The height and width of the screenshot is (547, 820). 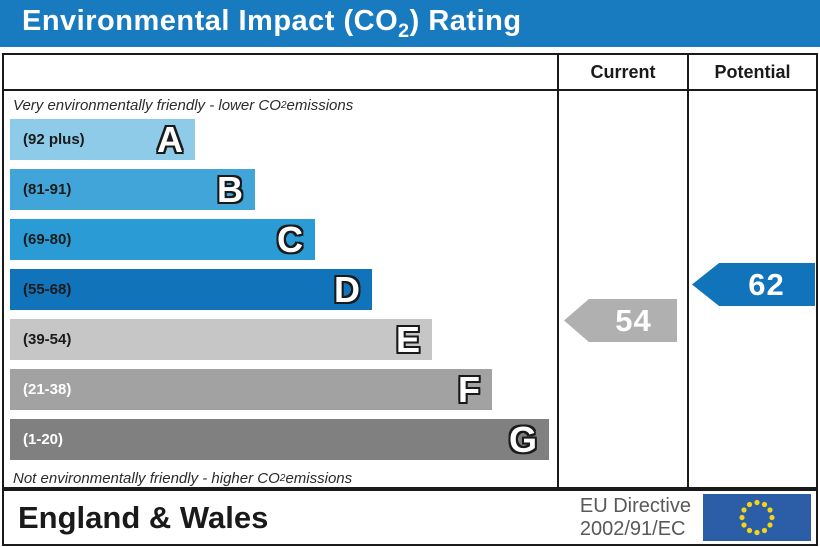 I want to click on chart-title-text-end: ) Rating, so click(x=465, y=20).